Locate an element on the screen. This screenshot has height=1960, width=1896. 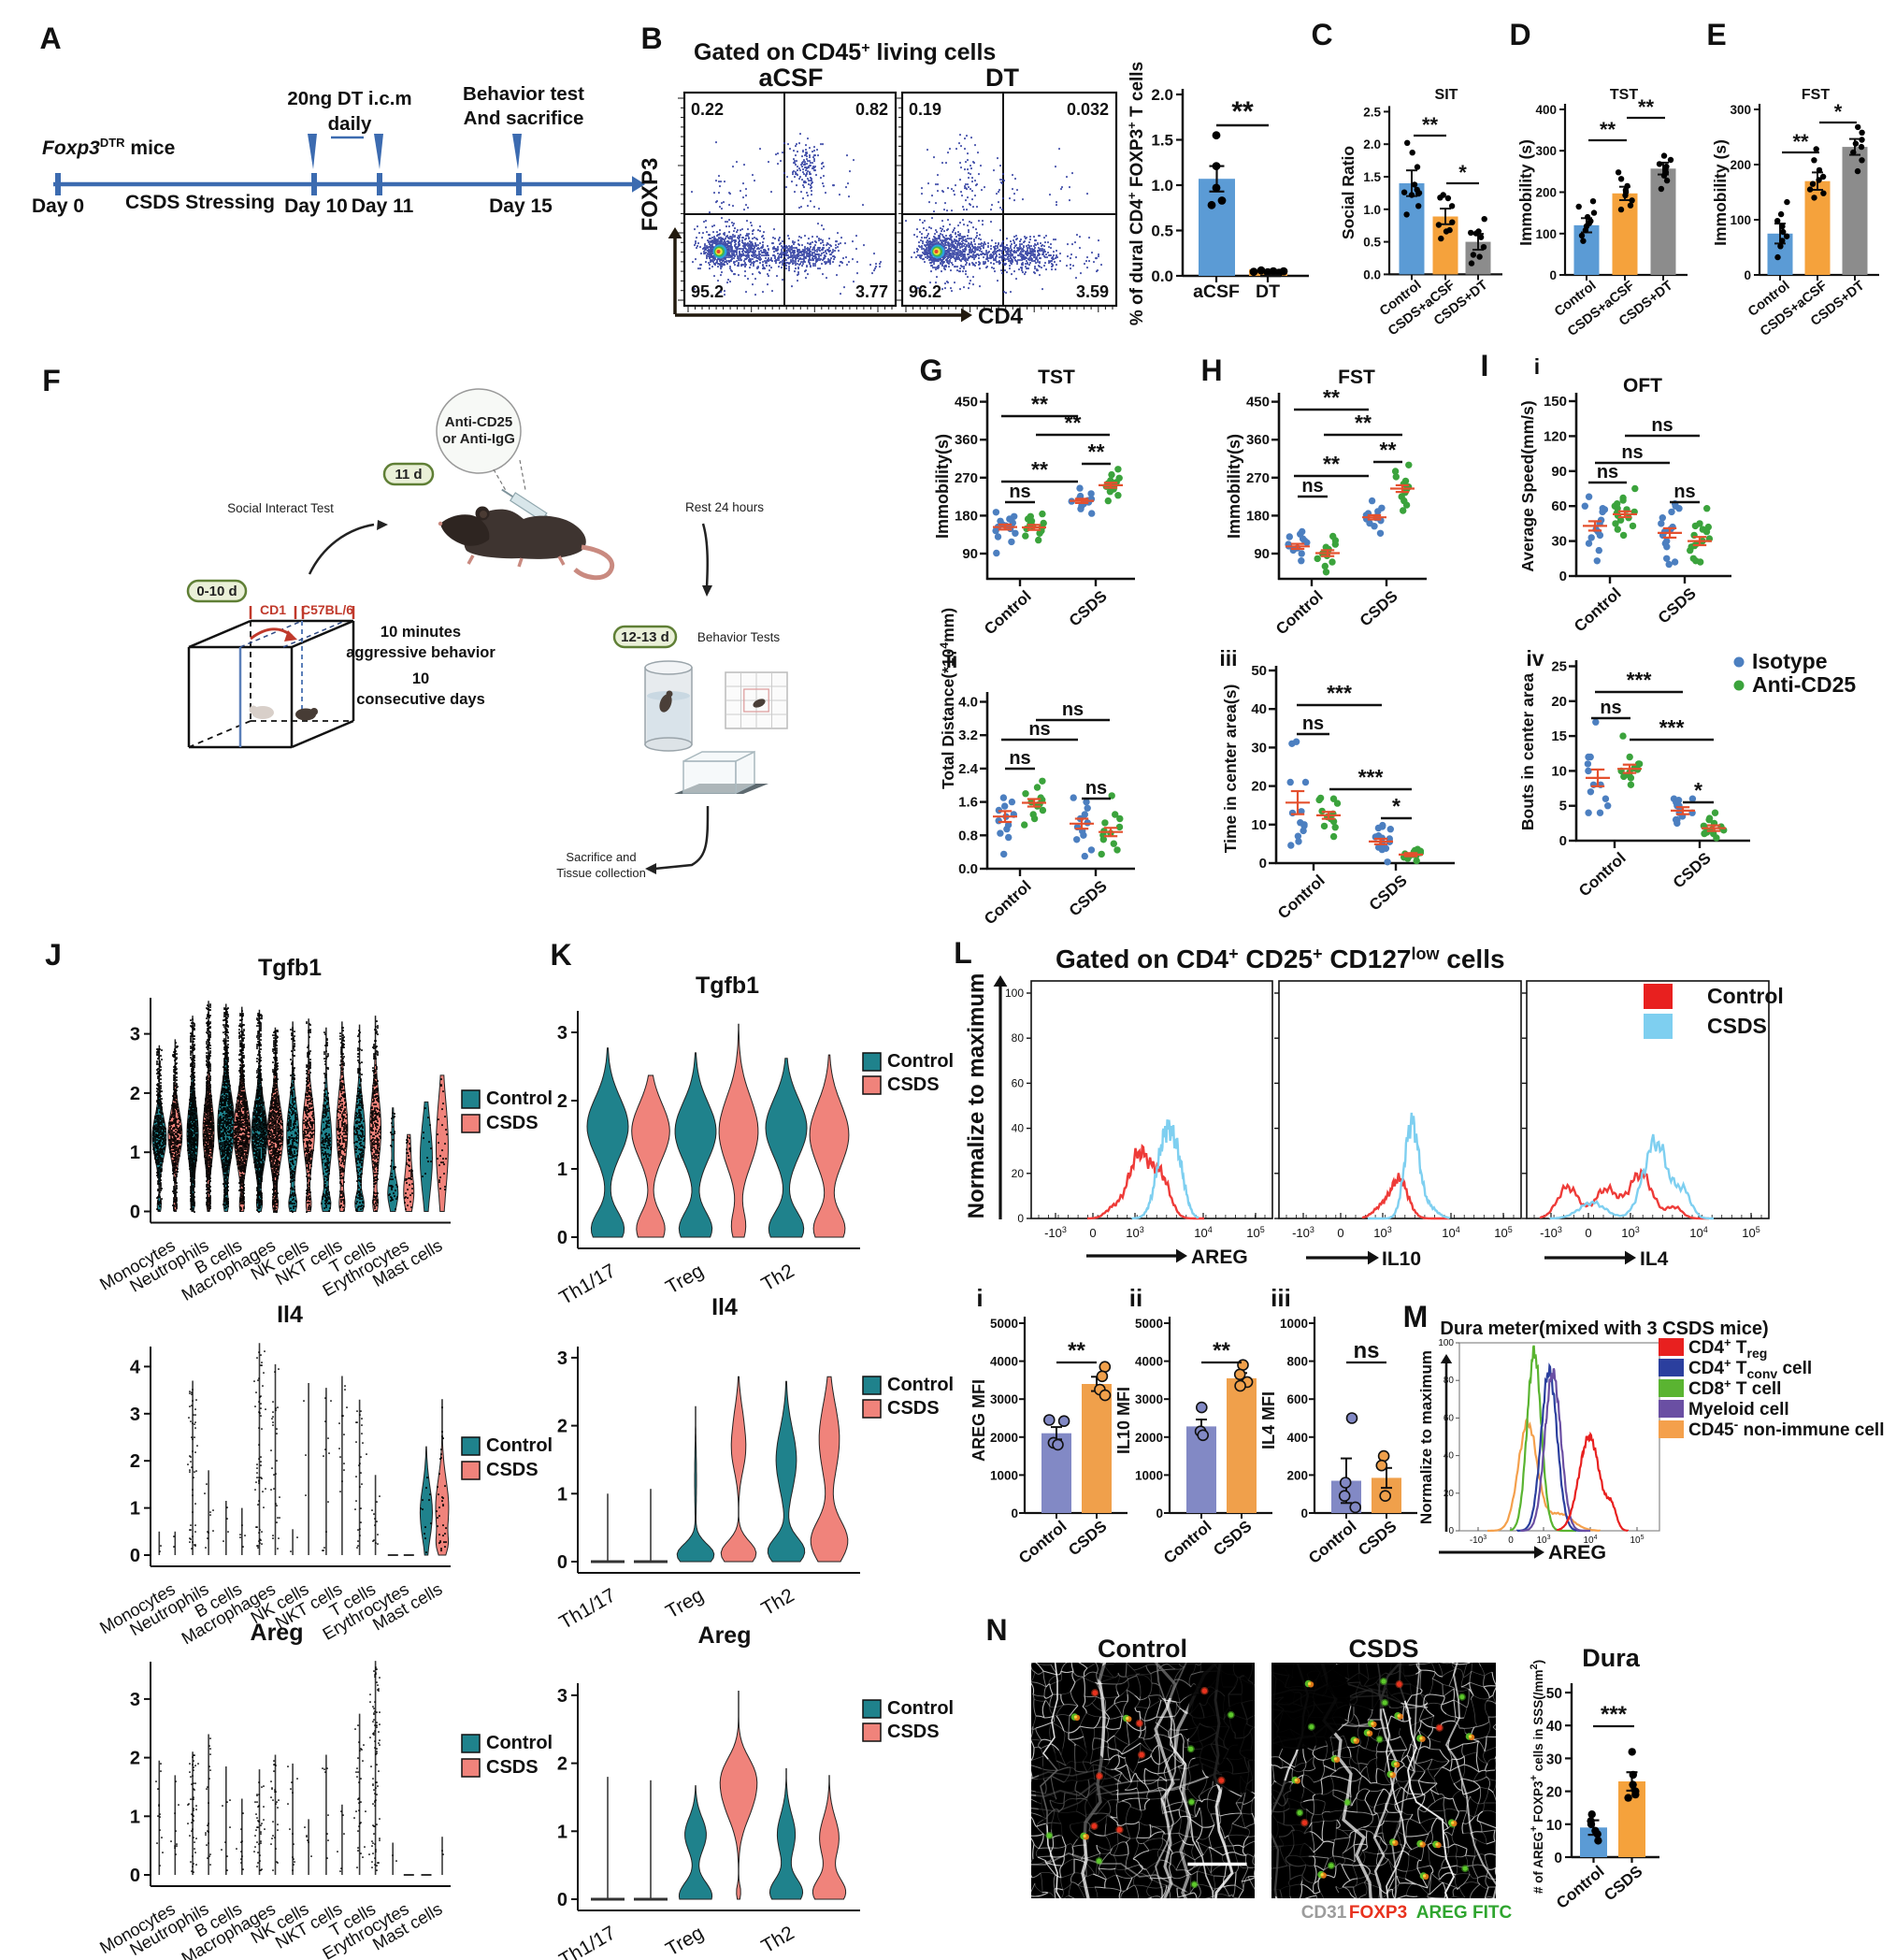
svg-text: B is located at coordinates (651, 38).